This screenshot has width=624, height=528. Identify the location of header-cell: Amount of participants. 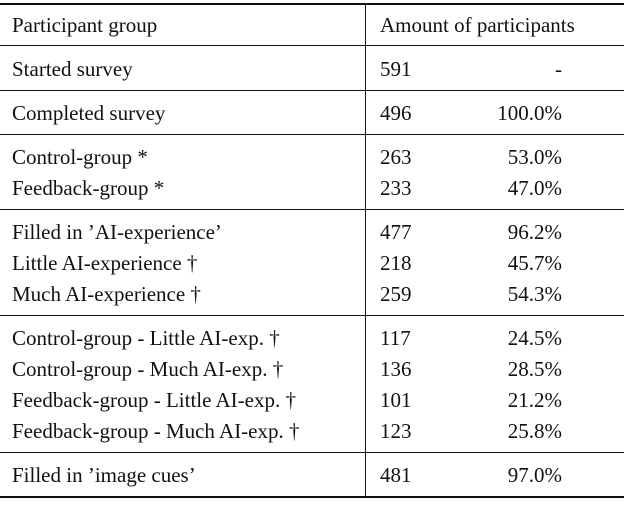
(477, 25).